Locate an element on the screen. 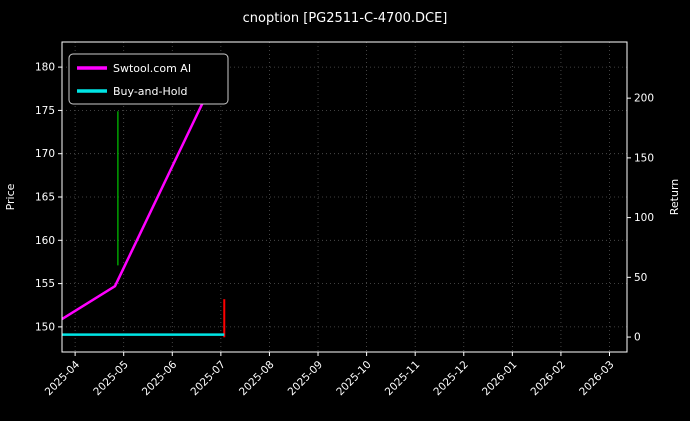 This screenshot has height=421, width=690. x-tick-label: 2025-04 is located at coordinates (63, 378).